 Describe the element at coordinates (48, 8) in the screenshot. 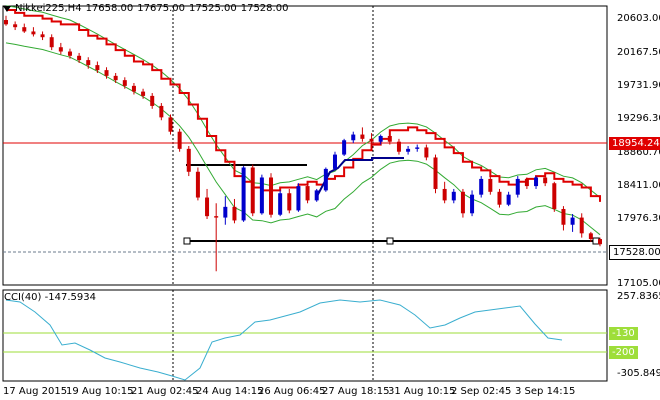

I see `chart-symbol: Nikkei225,H4` at that location.